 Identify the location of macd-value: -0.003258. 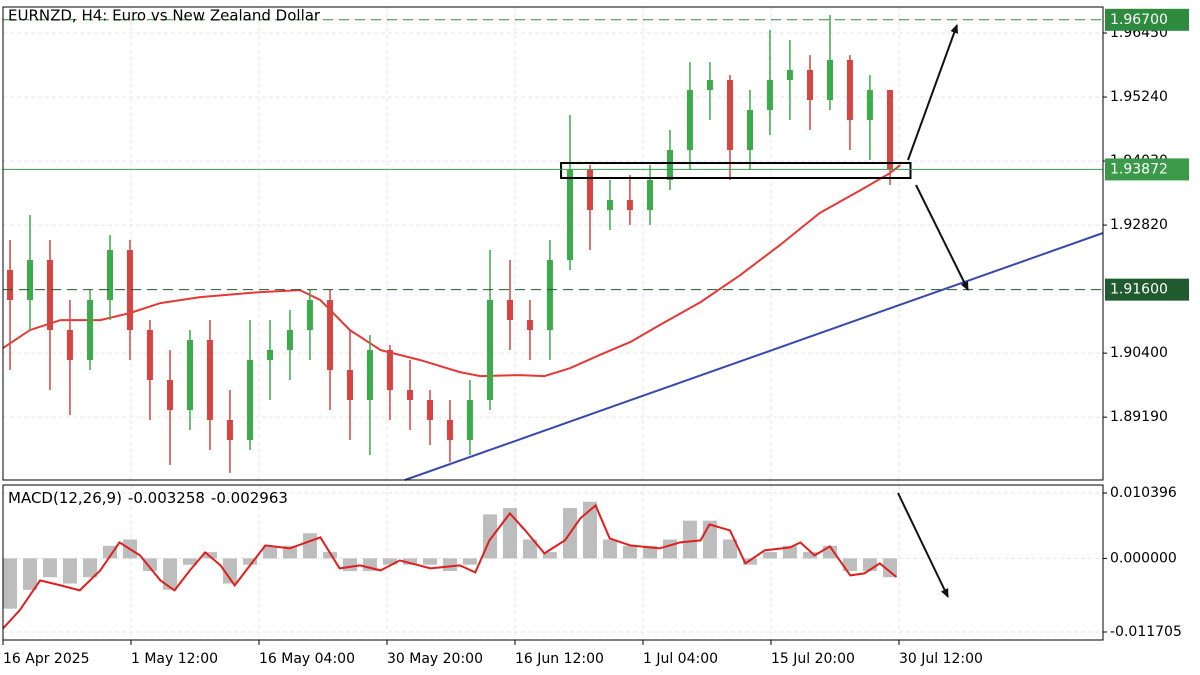
(166, 498).